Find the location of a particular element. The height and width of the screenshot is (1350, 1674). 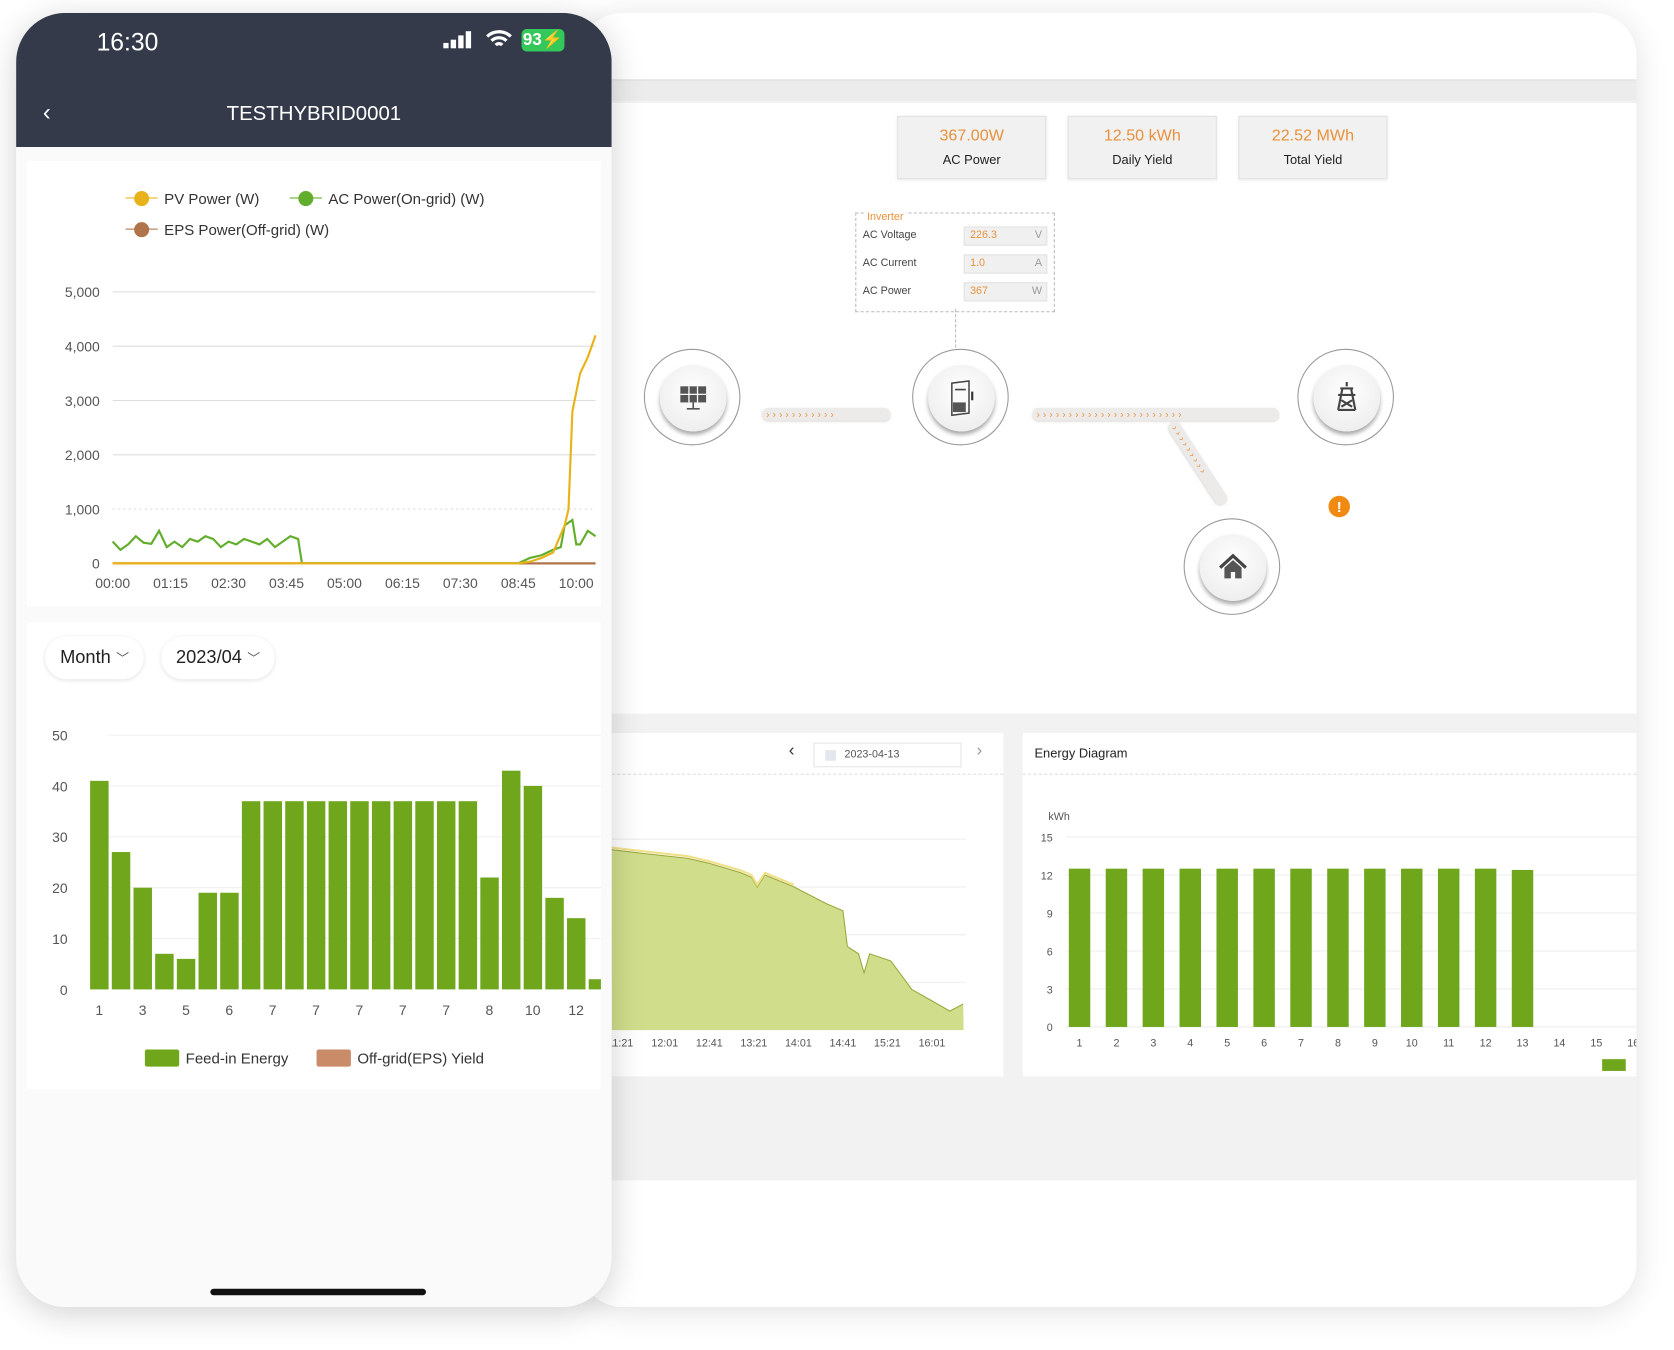

legend-label: AC Power(On-grid) (W) is located at coordinates (406, 198).